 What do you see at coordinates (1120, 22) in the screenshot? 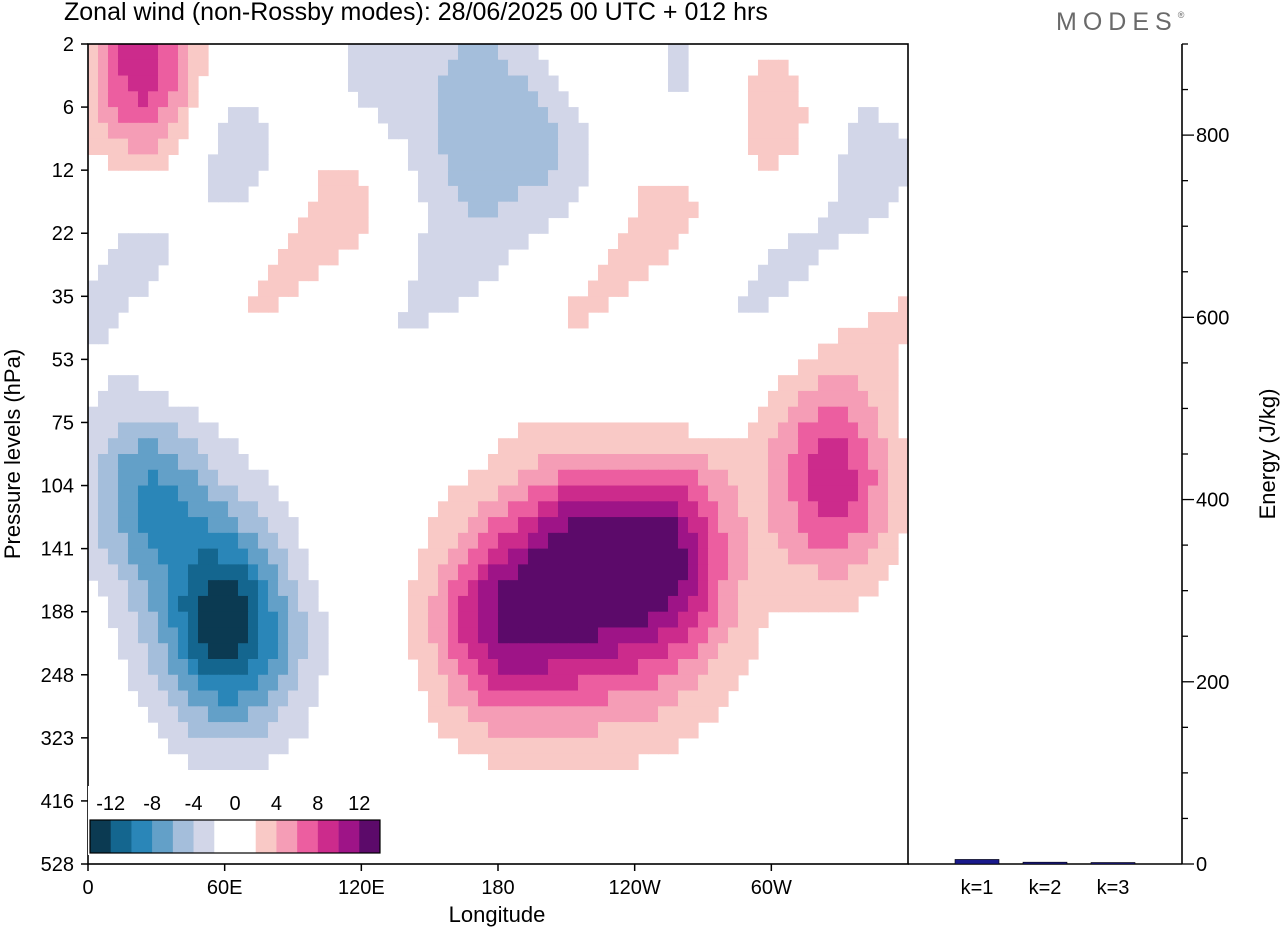
I see `brand-logo: MODES®` at bounding box center [1120, 22].